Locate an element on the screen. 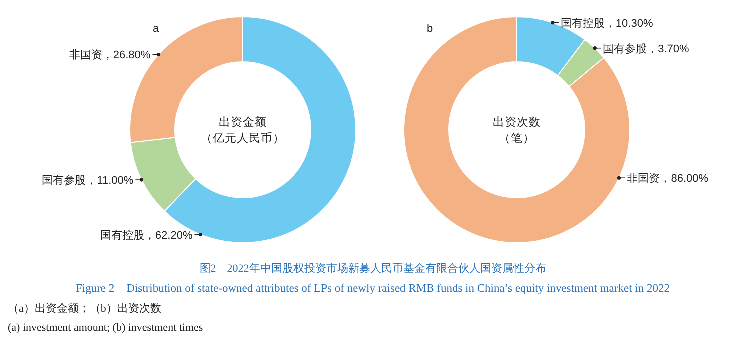 The width and height of the screenshot is (747, 344). data-label: ，26.80% is located at coordinates (126, 56).